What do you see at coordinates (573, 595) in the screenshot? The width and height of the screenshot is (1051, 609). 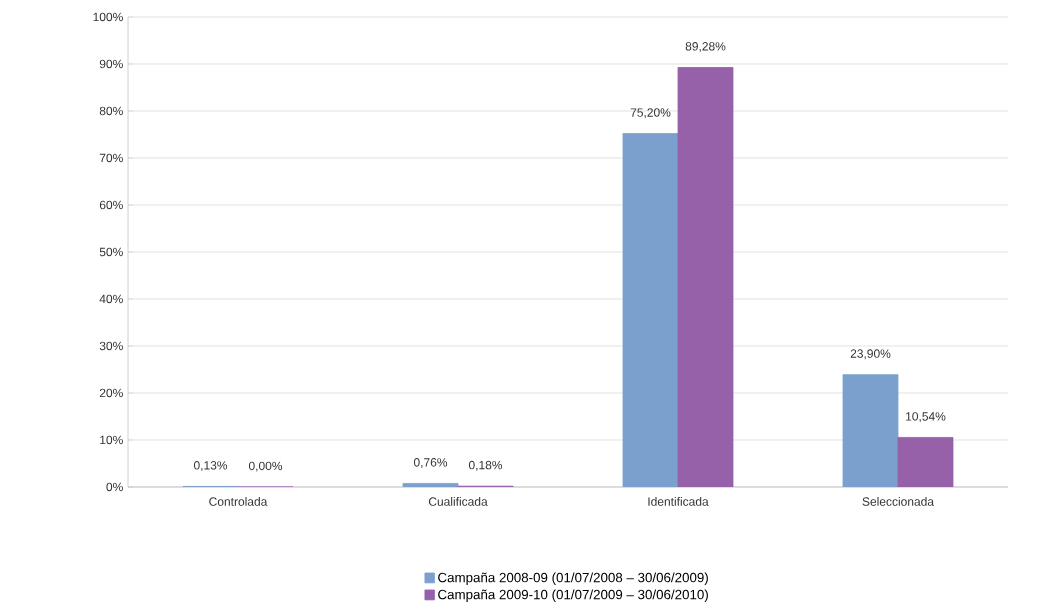 I see `legend-label: Campaña 2009-10 (01/07/2009 – 30/06/2010)` at bounding box center [573, 595].